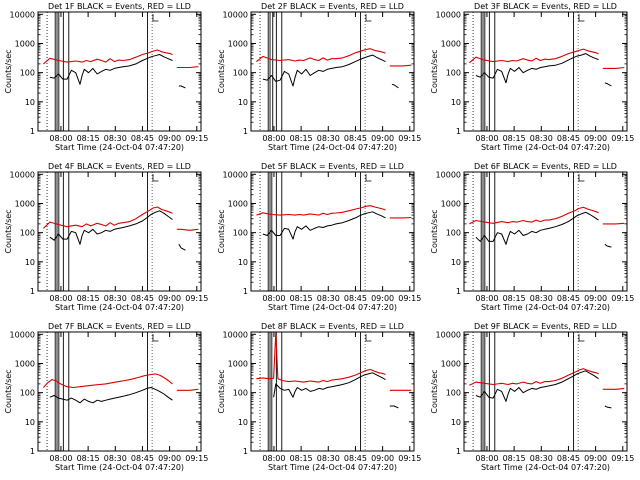 Image resolution: width=640 pixels, height=480 pixels. I want to click on panel-title: Det 4F BLACK = Events, RED = LLD, so click(119, 166).